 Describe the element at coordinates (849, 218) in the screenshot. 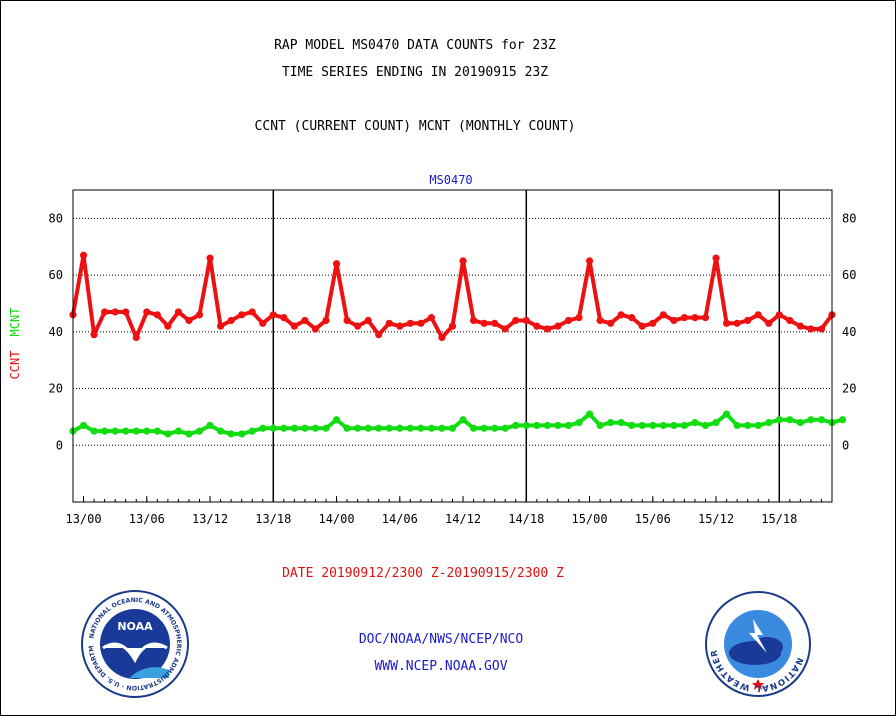

I see `y-tick-label-right: 80` at that location.